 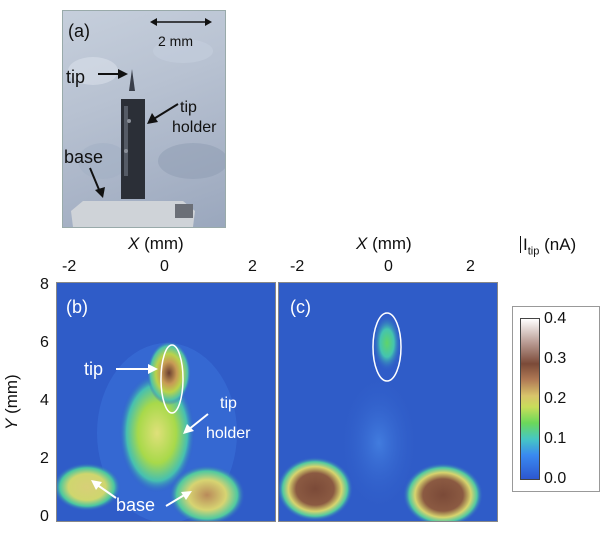 What do you see at coordinates (44, 458) in the screenshot?
I see `y-tick-2: 2` at bounding box center [44, 458].